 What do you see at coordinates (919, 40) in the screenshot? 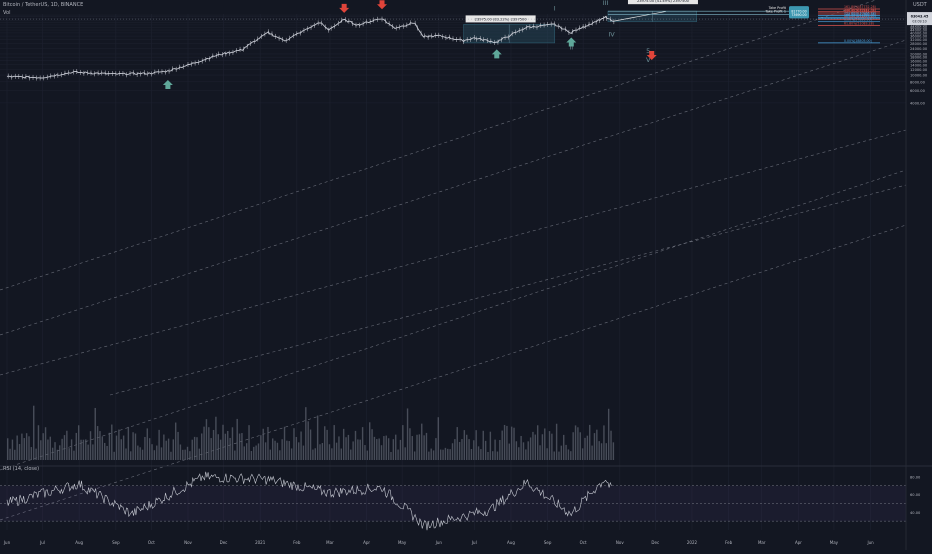
I see `y-tick-label: 32000.00` at bounding box center [919, 40].